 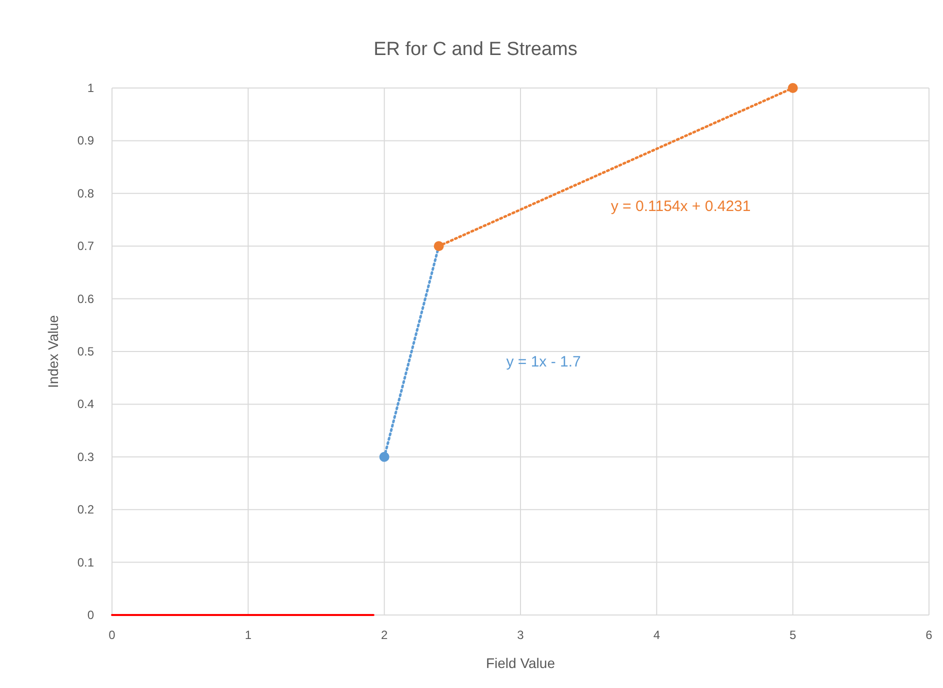 I want to click on x-tick-label: 1, so click(x=248, y=635).